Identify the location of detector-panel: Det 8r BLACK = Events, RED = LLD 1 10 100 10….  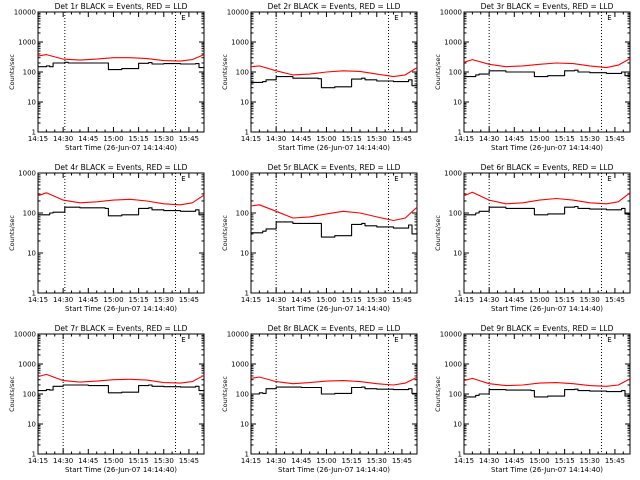
(319, 399).